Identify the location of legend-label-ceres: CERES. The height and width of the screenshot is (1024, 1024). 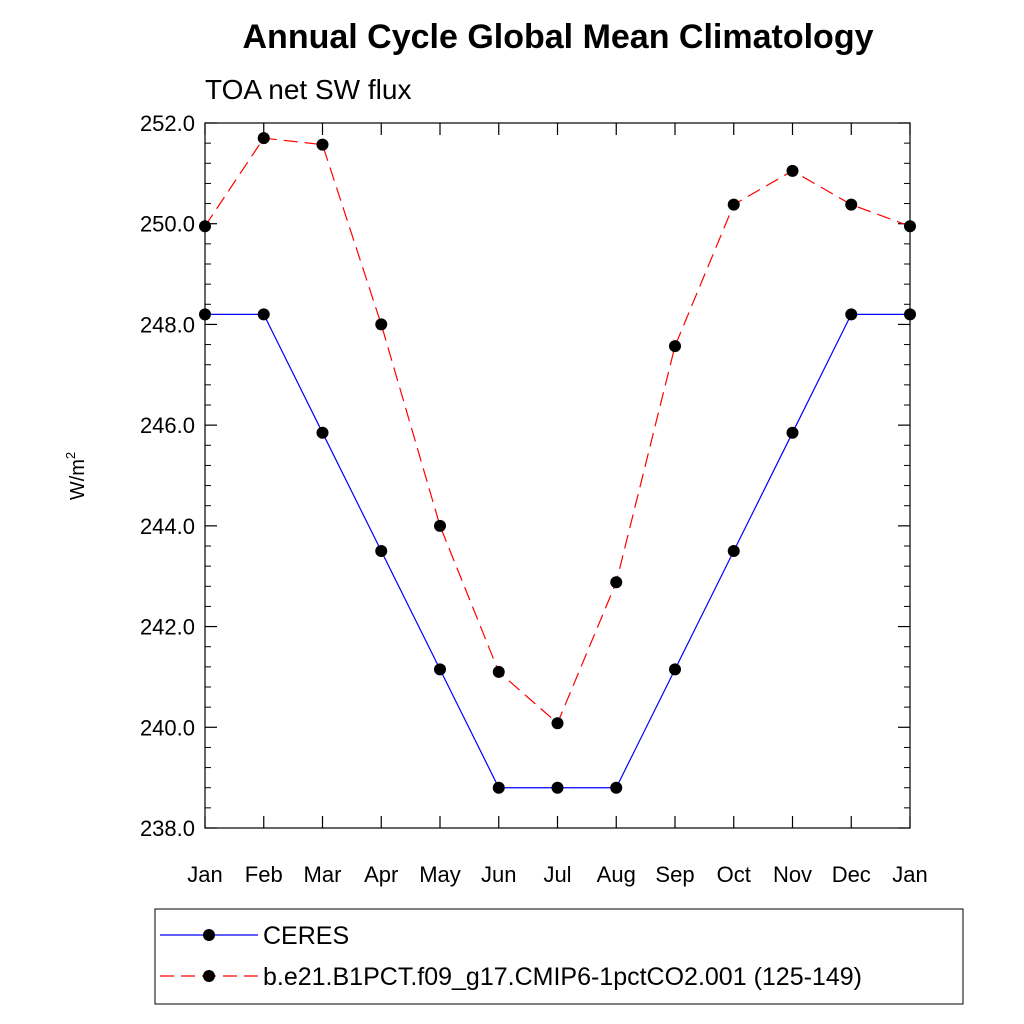
(306, 936).